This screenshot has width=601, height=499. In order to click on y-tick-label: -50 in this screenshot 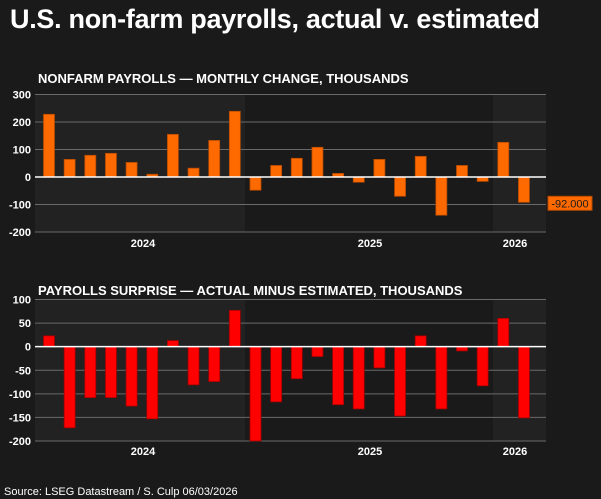, I will do `click(23, 371)`.